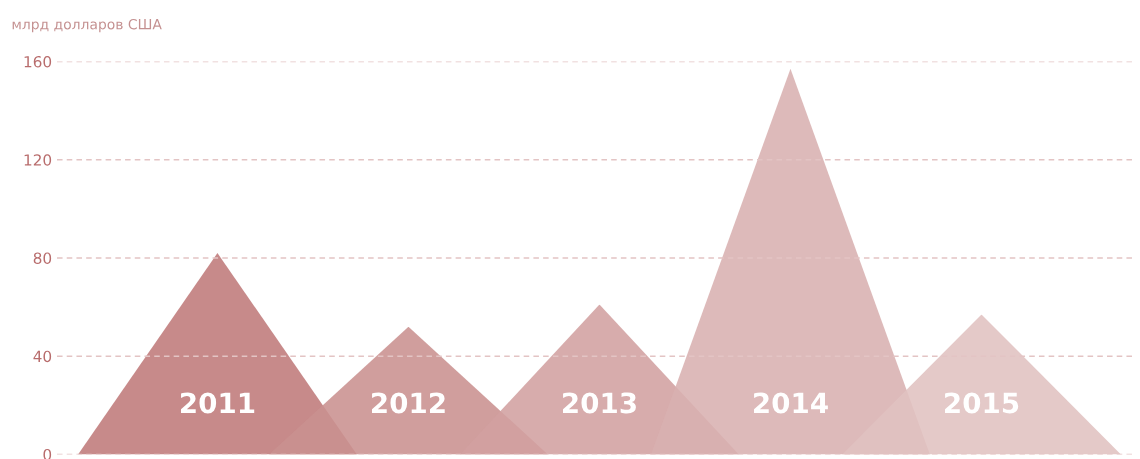  I want to click on x-tick-label: 2012, so click(408, 403).